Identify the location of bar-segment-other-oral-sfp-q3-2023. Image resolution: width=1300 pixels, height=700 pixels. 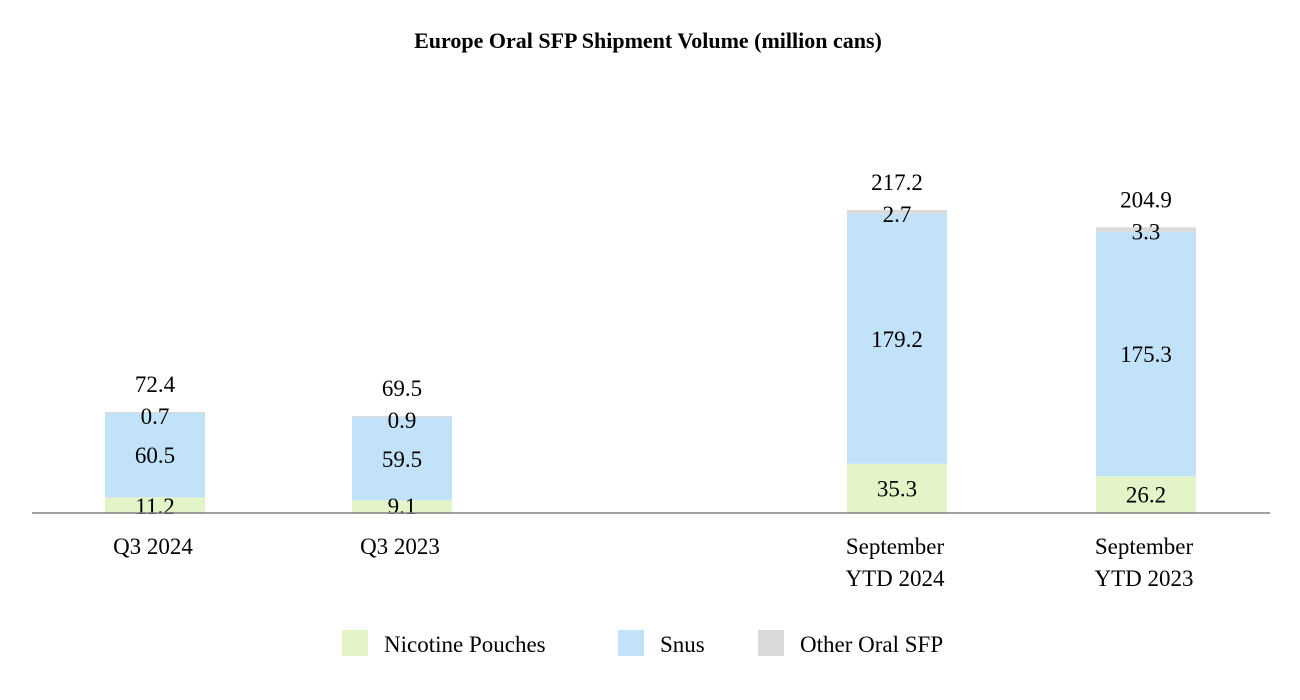
(402, 417).